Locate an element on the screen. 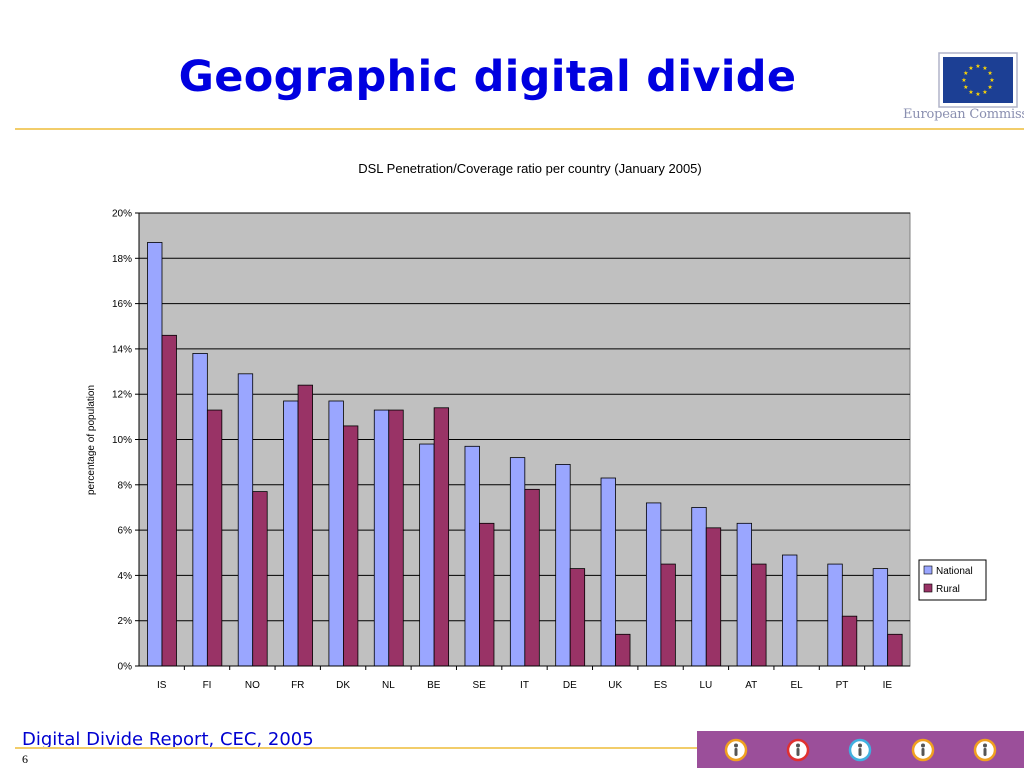 The height and width of the screenshot is (768, 1024). x-tick-label-el: EL is located at coordinates (797, 685).